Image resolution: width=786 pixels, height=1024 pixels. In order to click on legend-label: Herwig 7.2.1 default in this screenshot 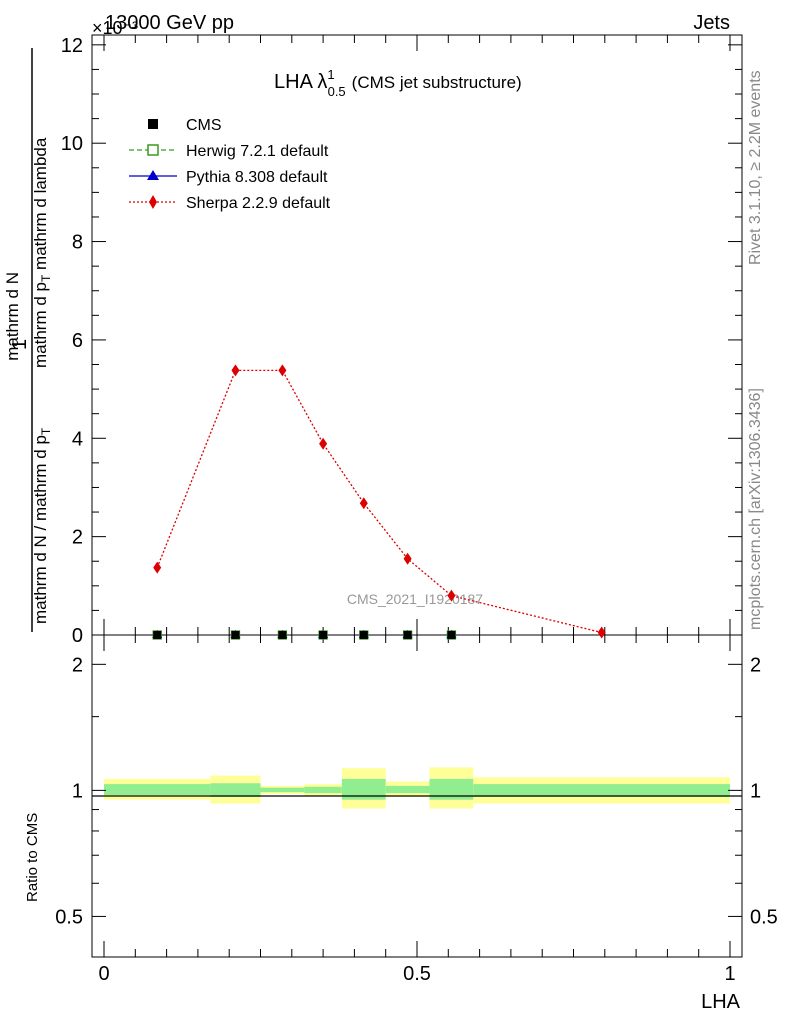, I will do `click(257, 151)`.